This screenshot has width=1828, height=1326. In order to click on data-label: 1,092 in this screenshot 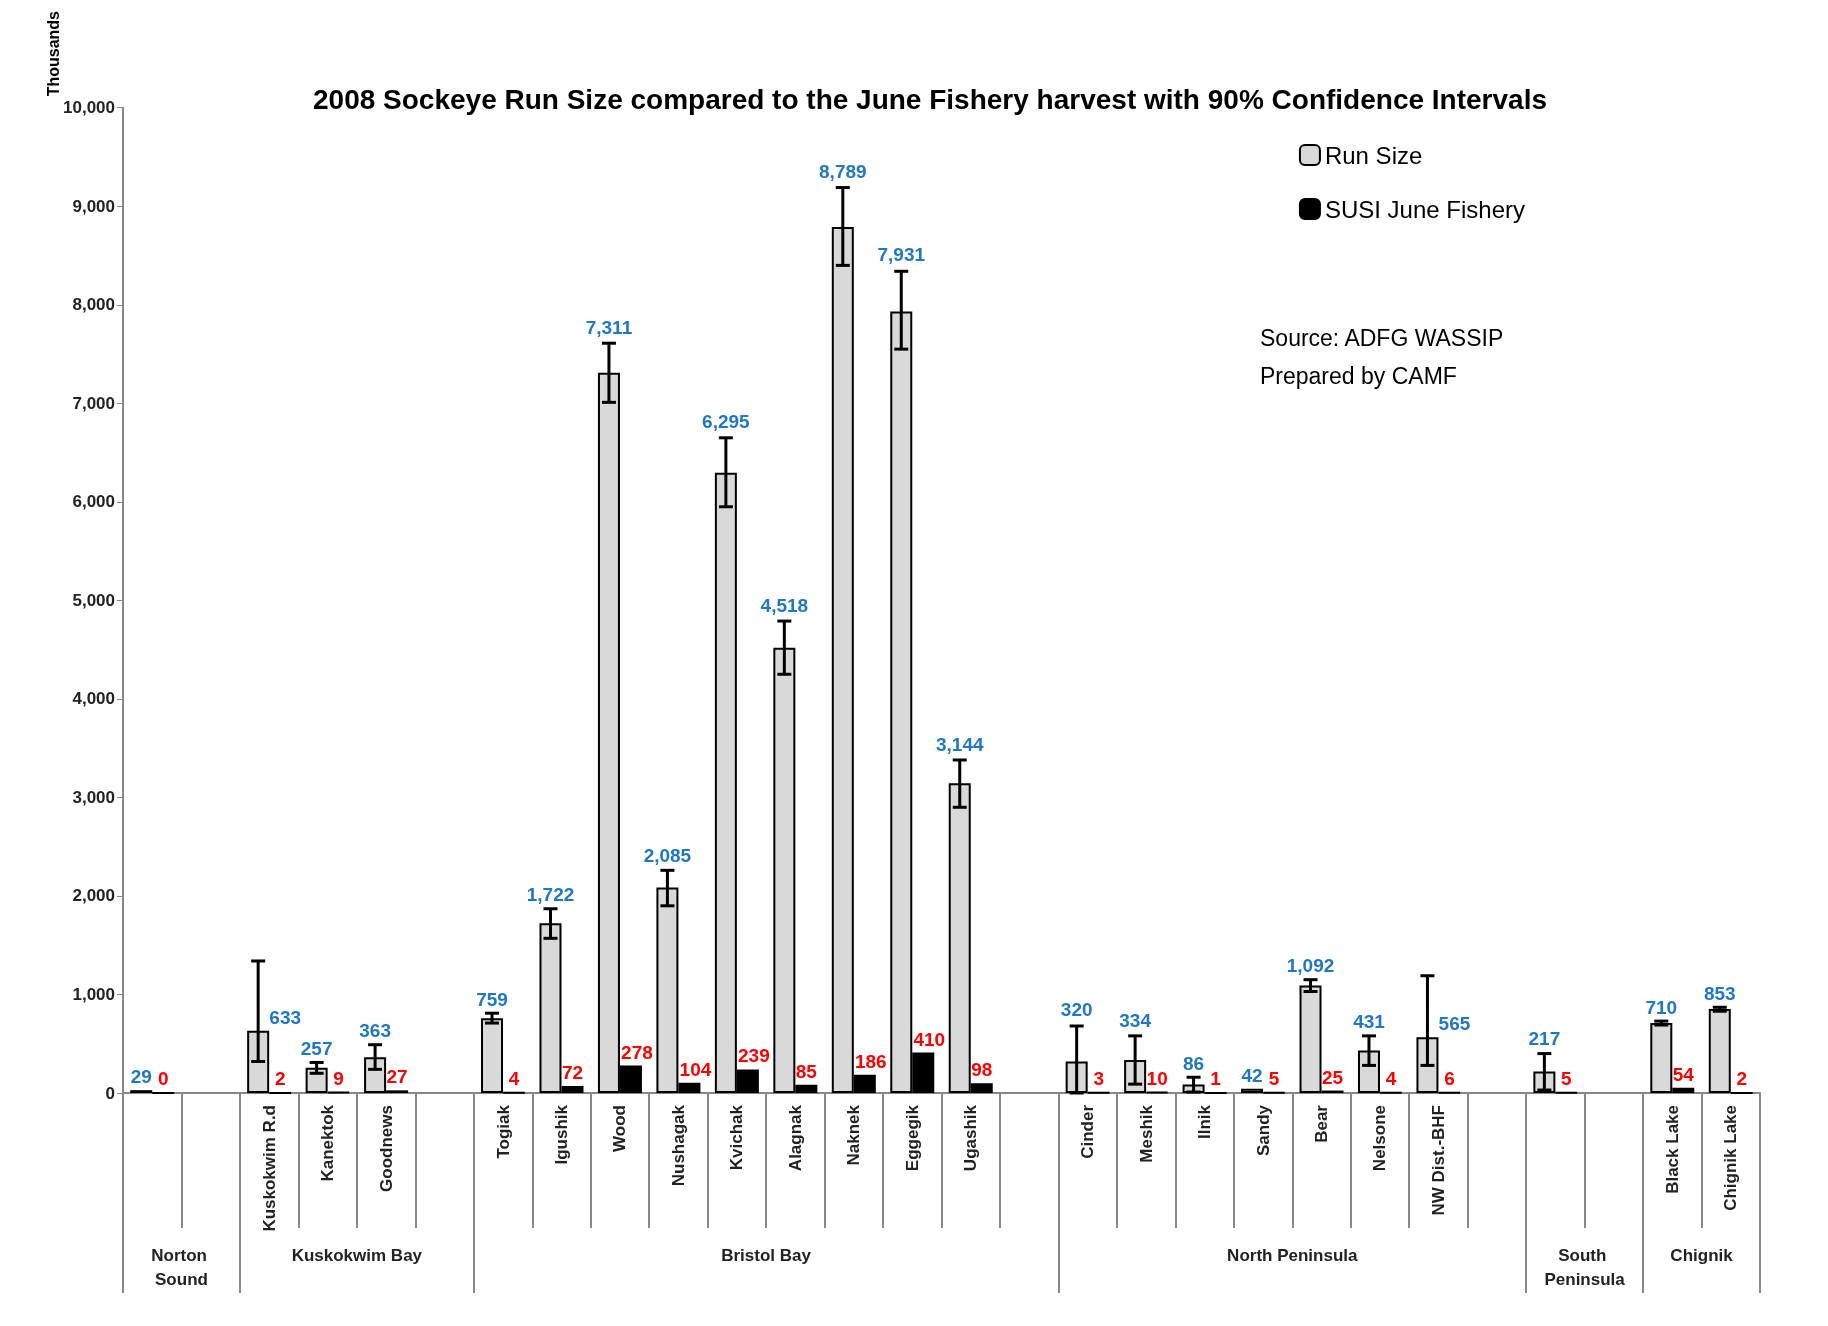, I will do `click(1310, 966)`.